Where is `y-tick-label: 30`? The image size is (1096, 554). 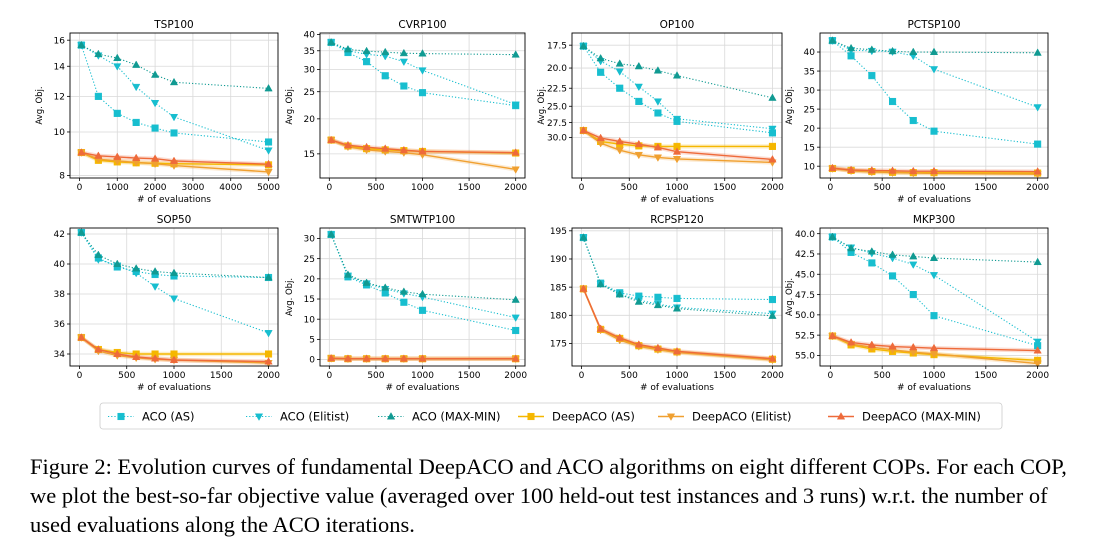
y-tick-label: 30 is located at coordinates (310, 240).